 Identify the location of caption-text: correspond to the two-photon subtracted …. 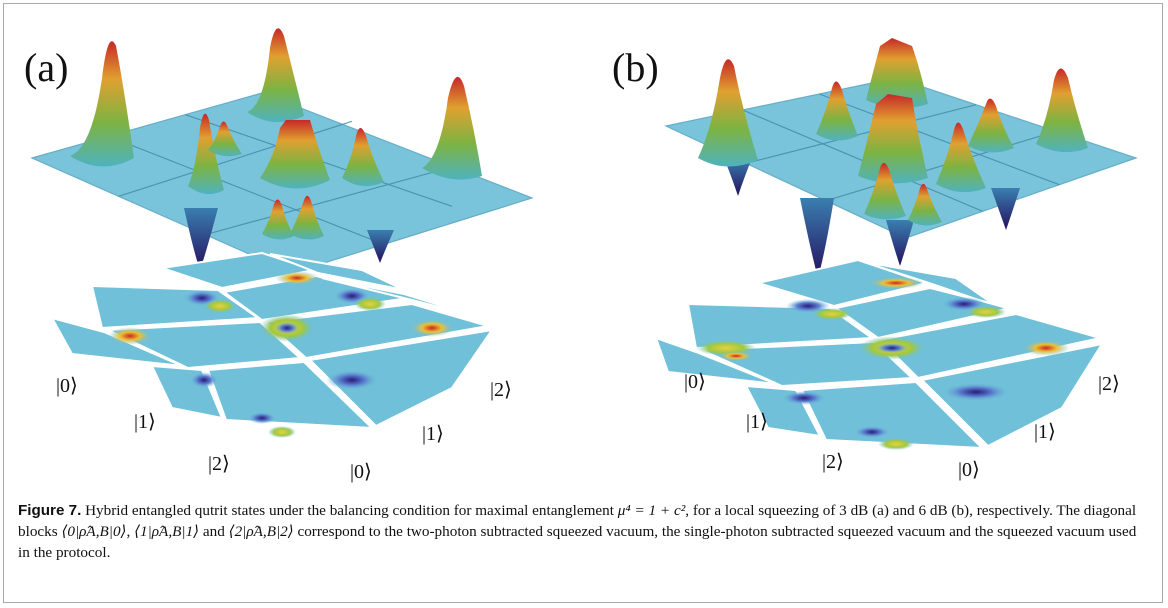
(577, 542).